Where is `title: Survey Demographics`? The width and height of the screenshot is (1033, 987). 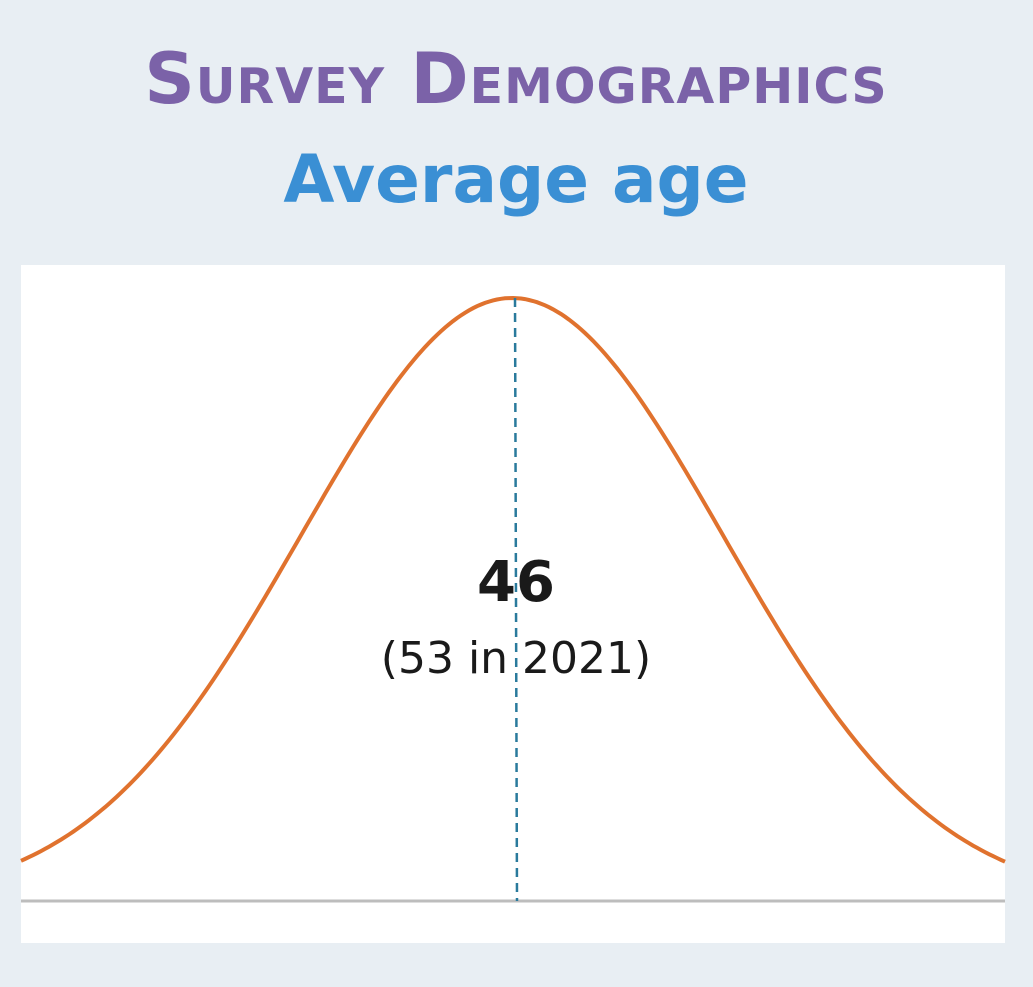
title: Survey Demographics is located at coordinates (515, 79).